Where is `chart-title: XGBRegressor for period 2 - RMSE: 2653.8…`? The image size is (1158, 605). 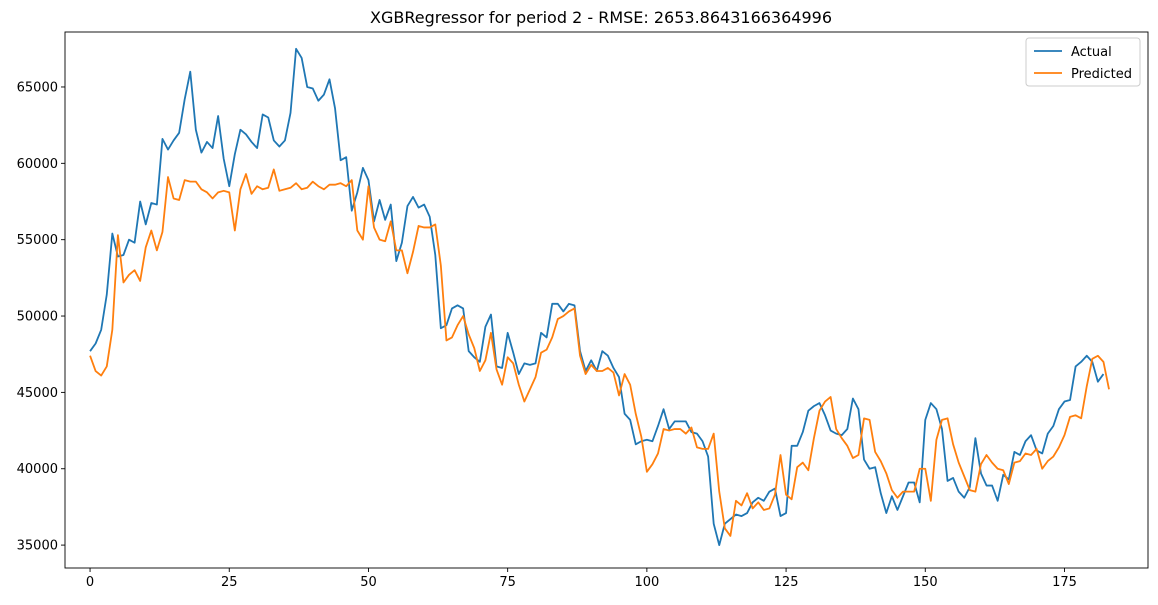
chart-title: XGBRegressor for period 2 - RMSE: 2653.8… is located at coordinates (601, 17).